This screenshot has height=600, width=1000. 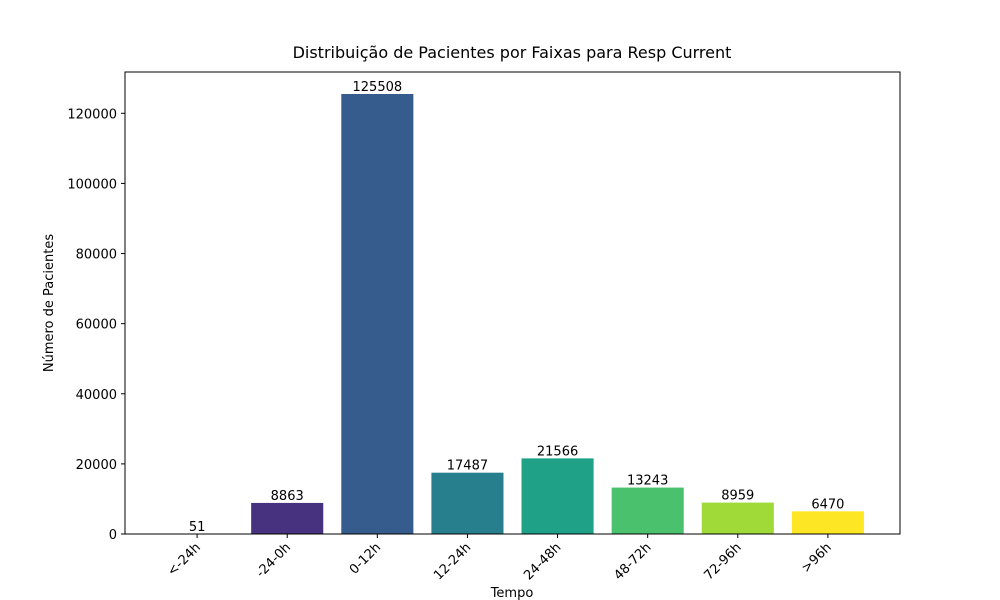 I want to click on value-label: 6470, so click(x=827, y=504).